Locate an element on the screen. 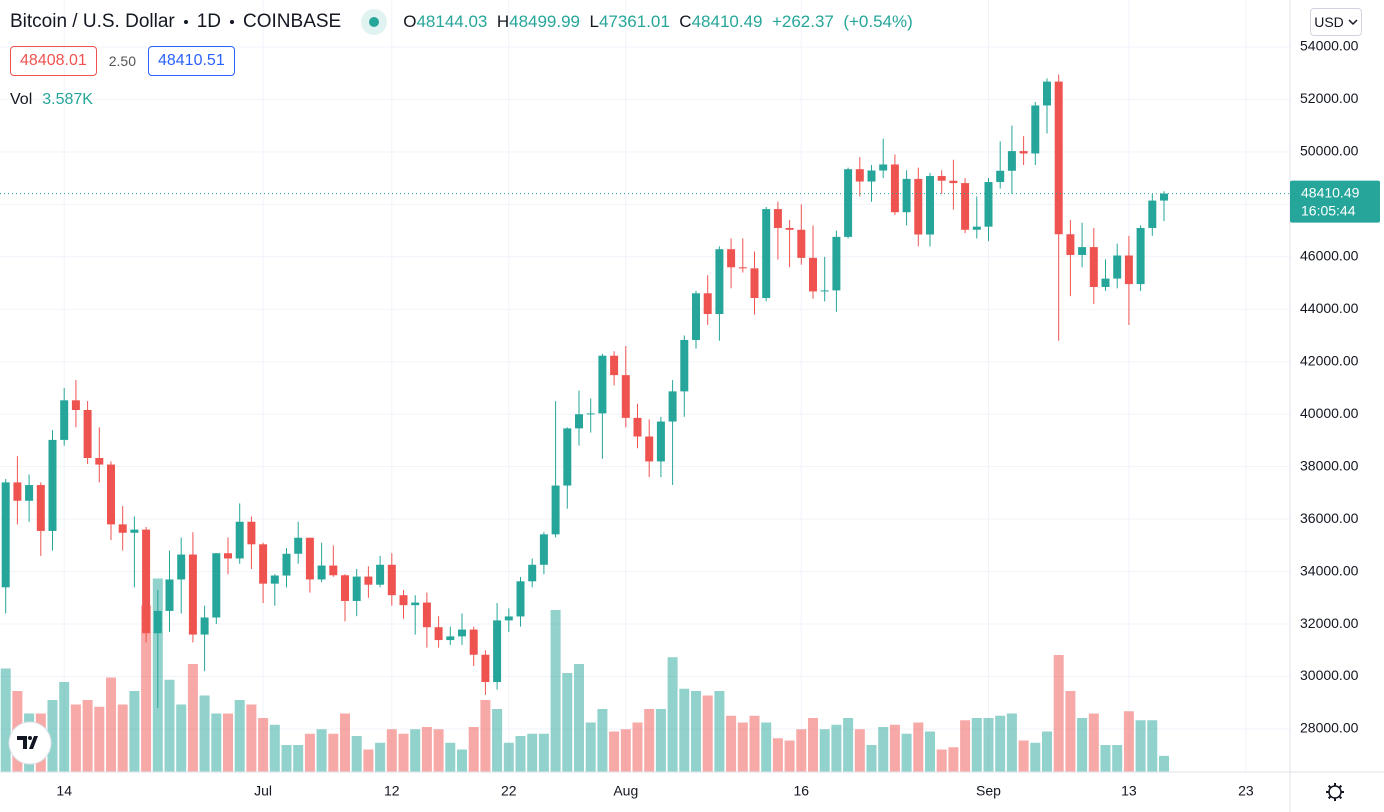 This screenshot has width=1384, height=812. y-tick-label: 46000.00 is located at coordinates (1329, 256).